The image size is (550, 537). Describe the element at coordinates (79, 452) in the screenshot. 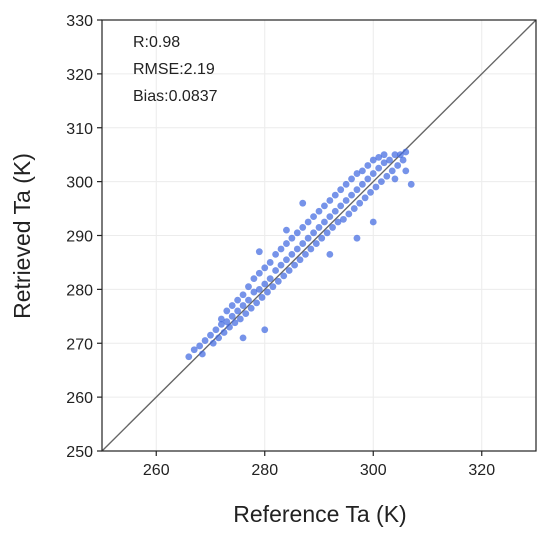

I see `y-tick-label: 250` at that location.